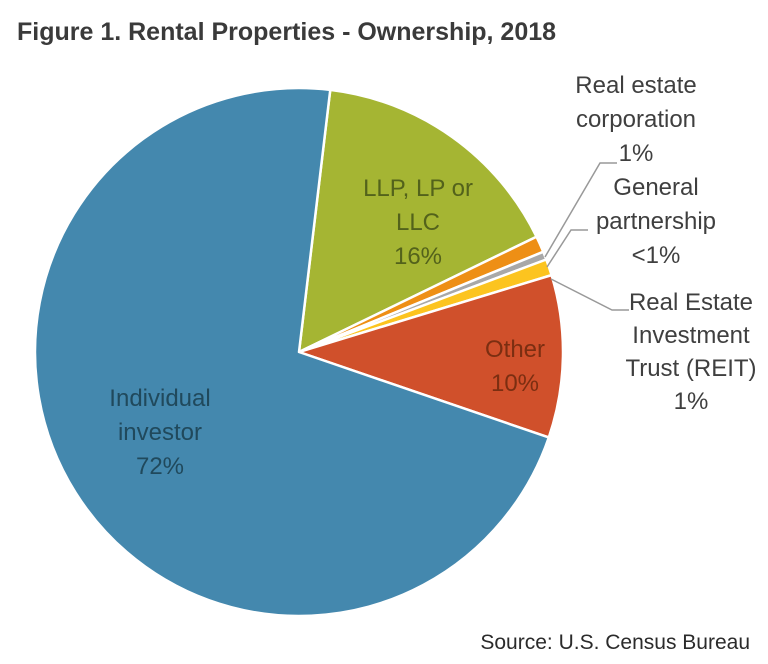 This screenshot has width=768, height=664. I want to click on label-individual-investor: Individual investor 72%, so click(159, 433).